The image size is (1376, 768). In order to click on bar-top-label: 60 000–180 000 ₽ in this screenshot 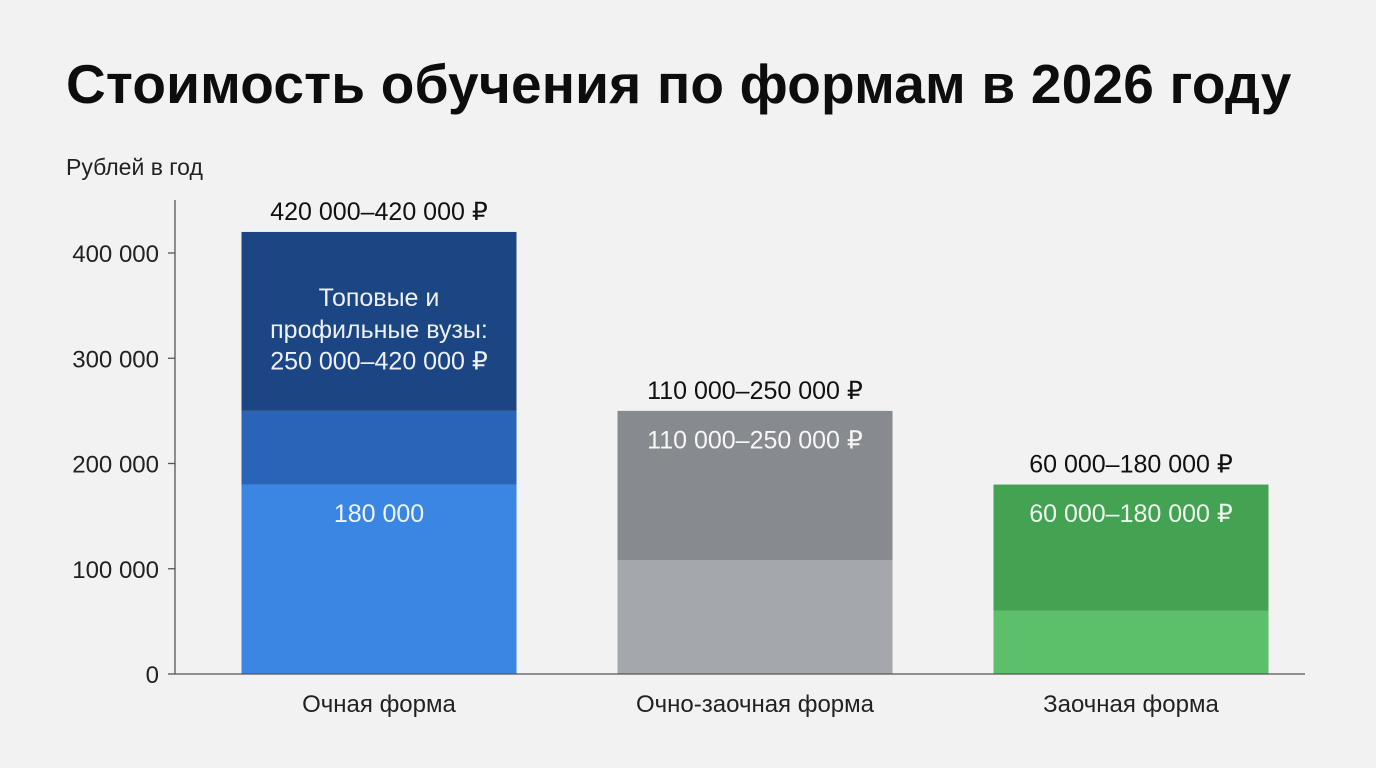, I will do `click(1131, 465)`.